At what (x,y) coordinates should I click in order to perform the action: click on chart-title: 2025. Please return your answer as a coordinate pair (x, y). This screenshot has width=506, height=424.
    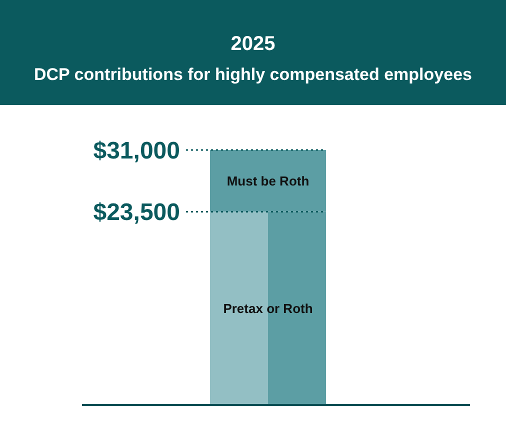
    Looking at the image, I should click on (253, 44).